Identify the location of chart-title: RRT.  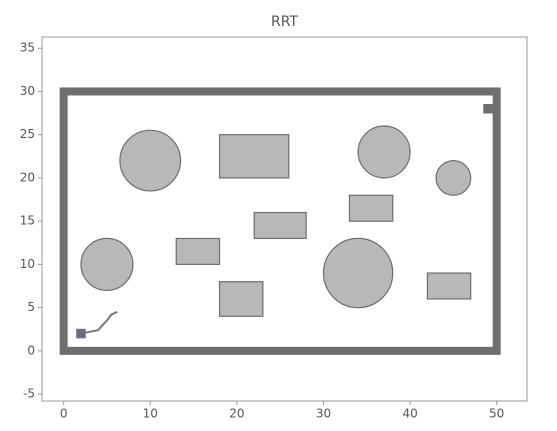
(284, 22).